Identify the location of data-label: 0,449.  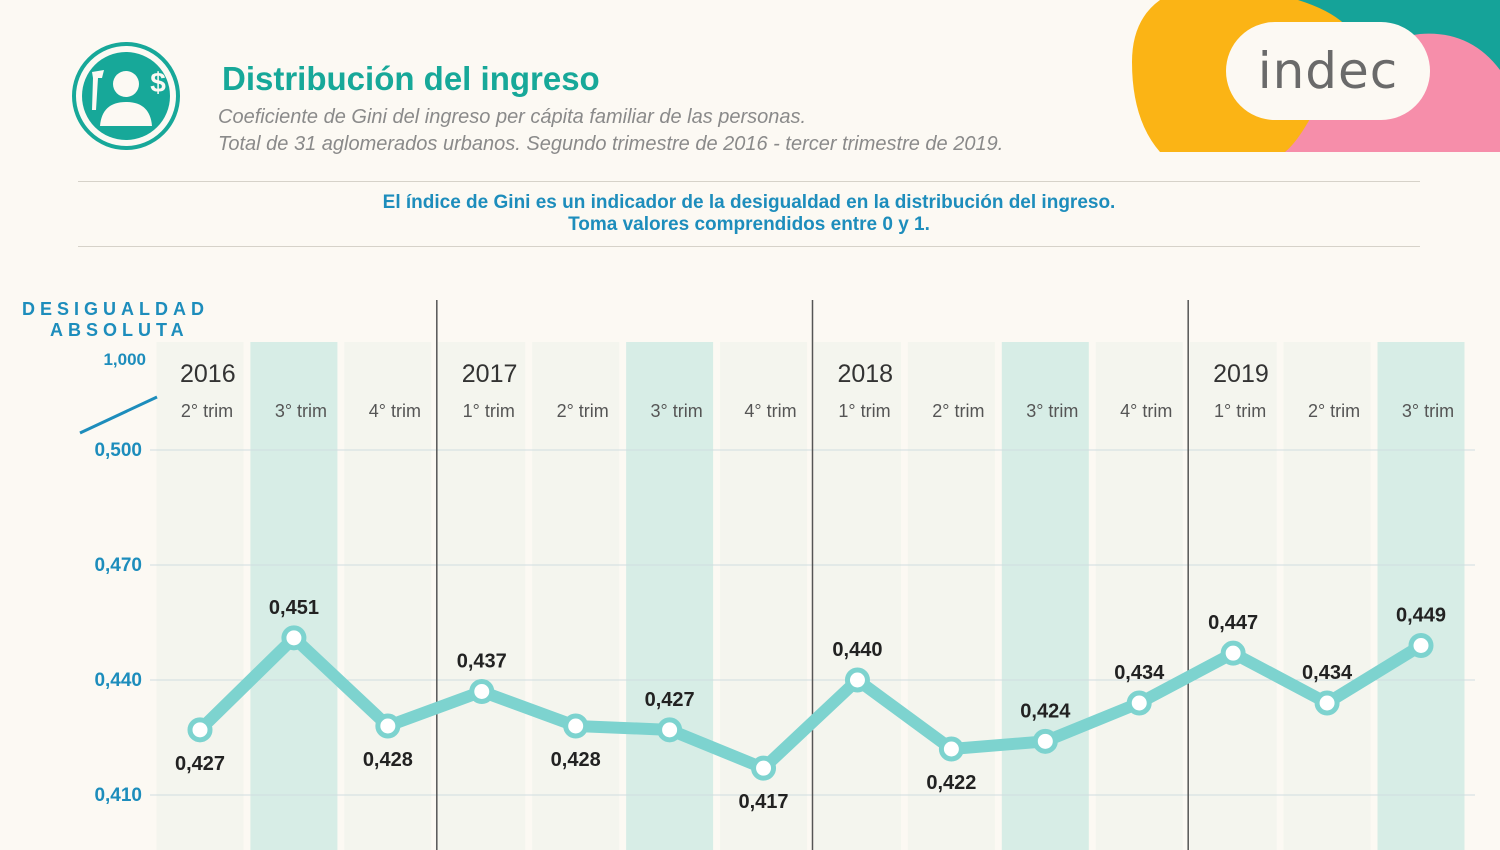
(1421, 616).